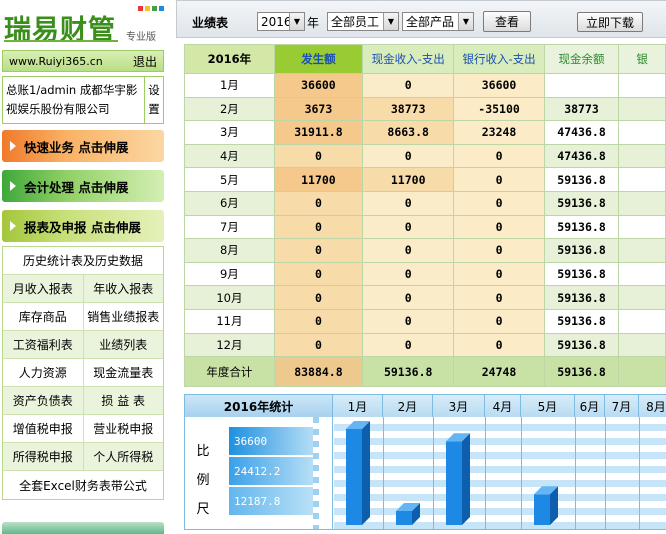 The height and width of the screenshot is (534, 666). I want to click on staff-select-value: 全部员工, so click(355, 22).